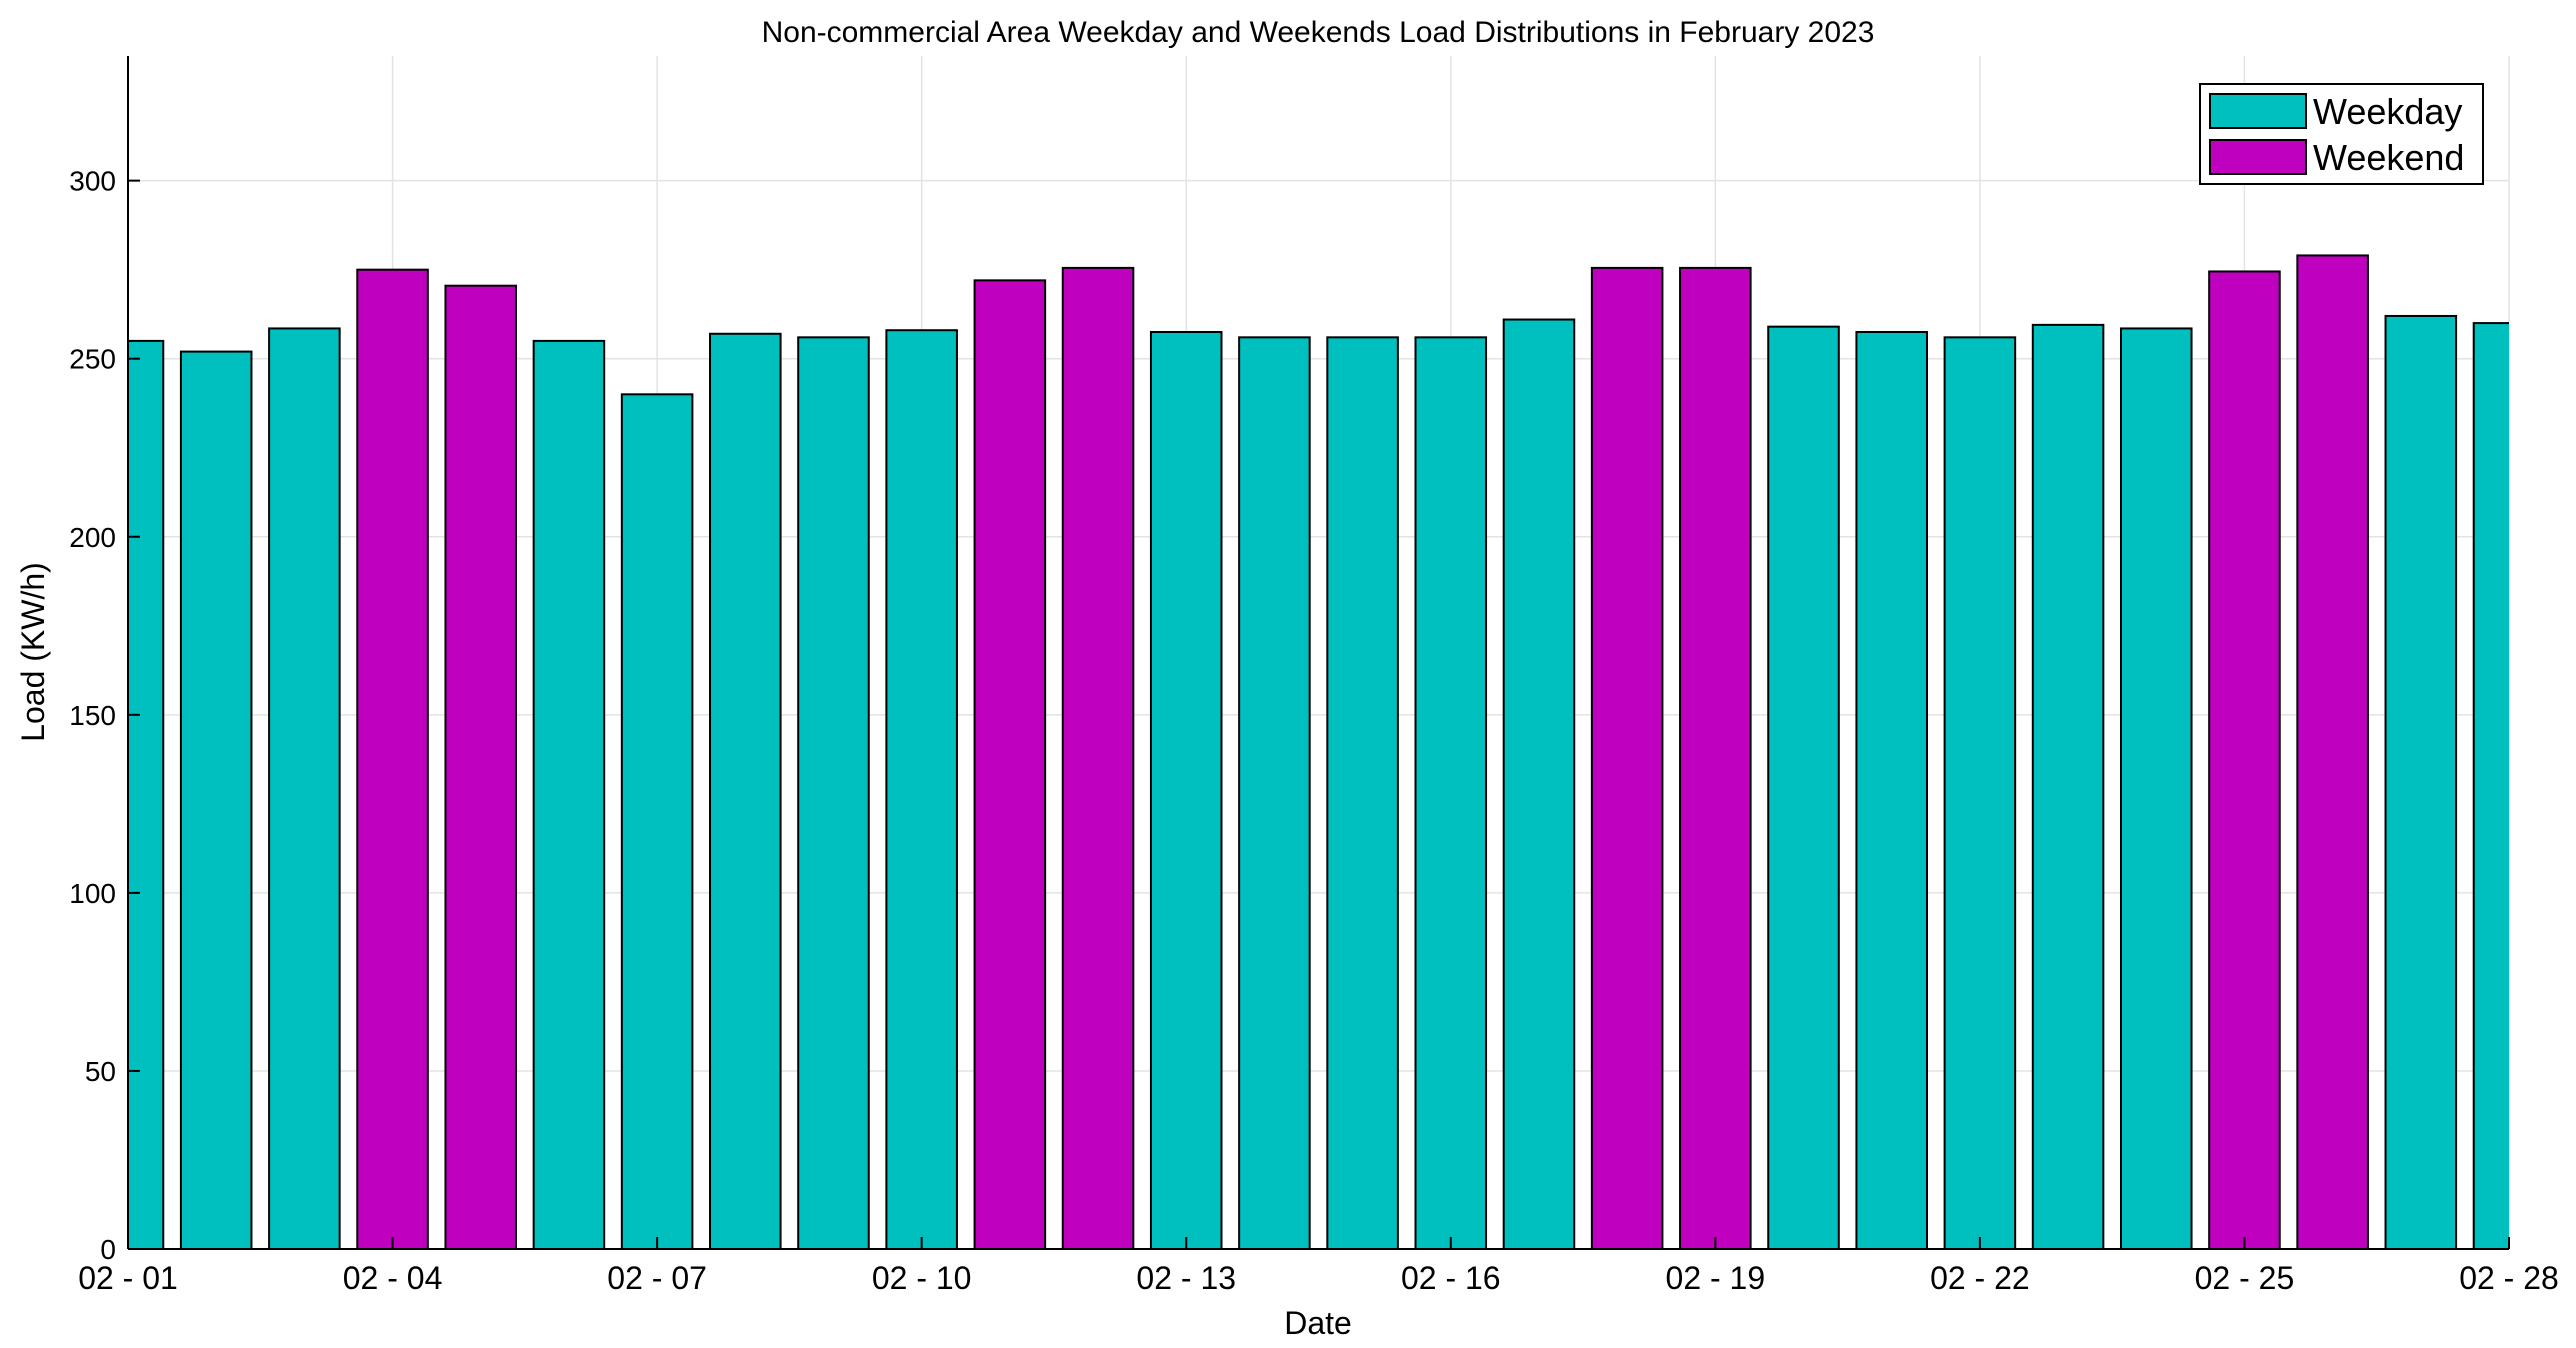 This screenshot has height=1348, width=2576. What do you see at coordinates (1716, 1278) in the screenshot?
I see `x-tick-label: 02 - 19` at bounding box center [1716, 1278].